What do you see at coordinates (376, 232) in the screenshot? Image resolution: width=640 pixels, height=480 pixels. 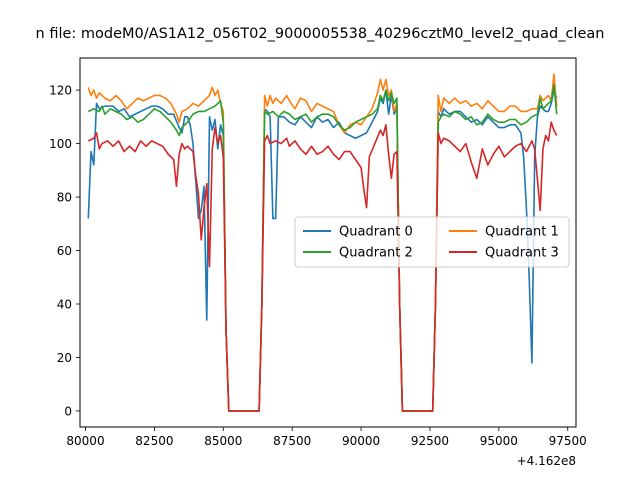 I see `legend-label: Quadrant 0` at bounding box center [376, 232].